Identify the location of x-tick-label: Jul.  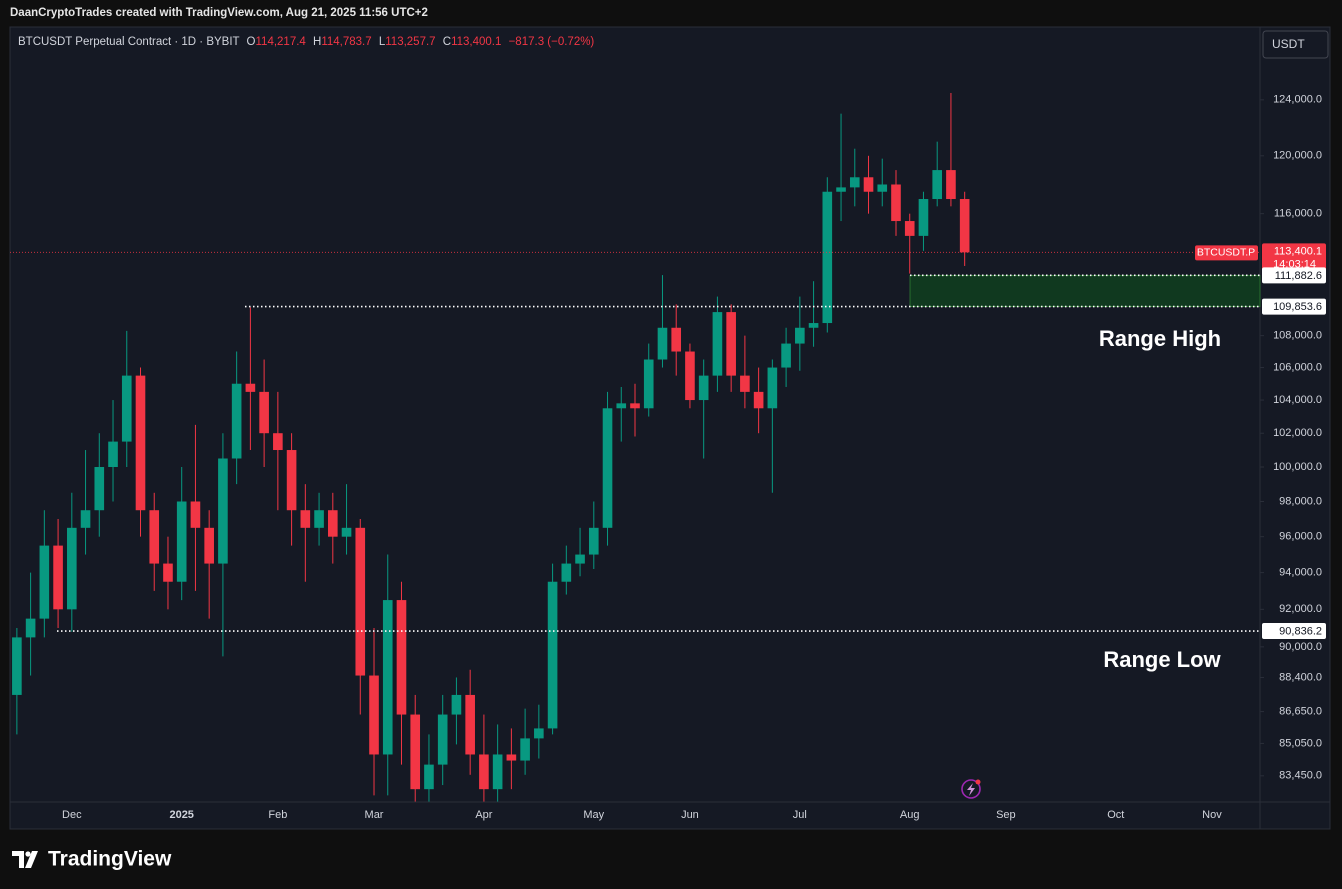
(800, 815).